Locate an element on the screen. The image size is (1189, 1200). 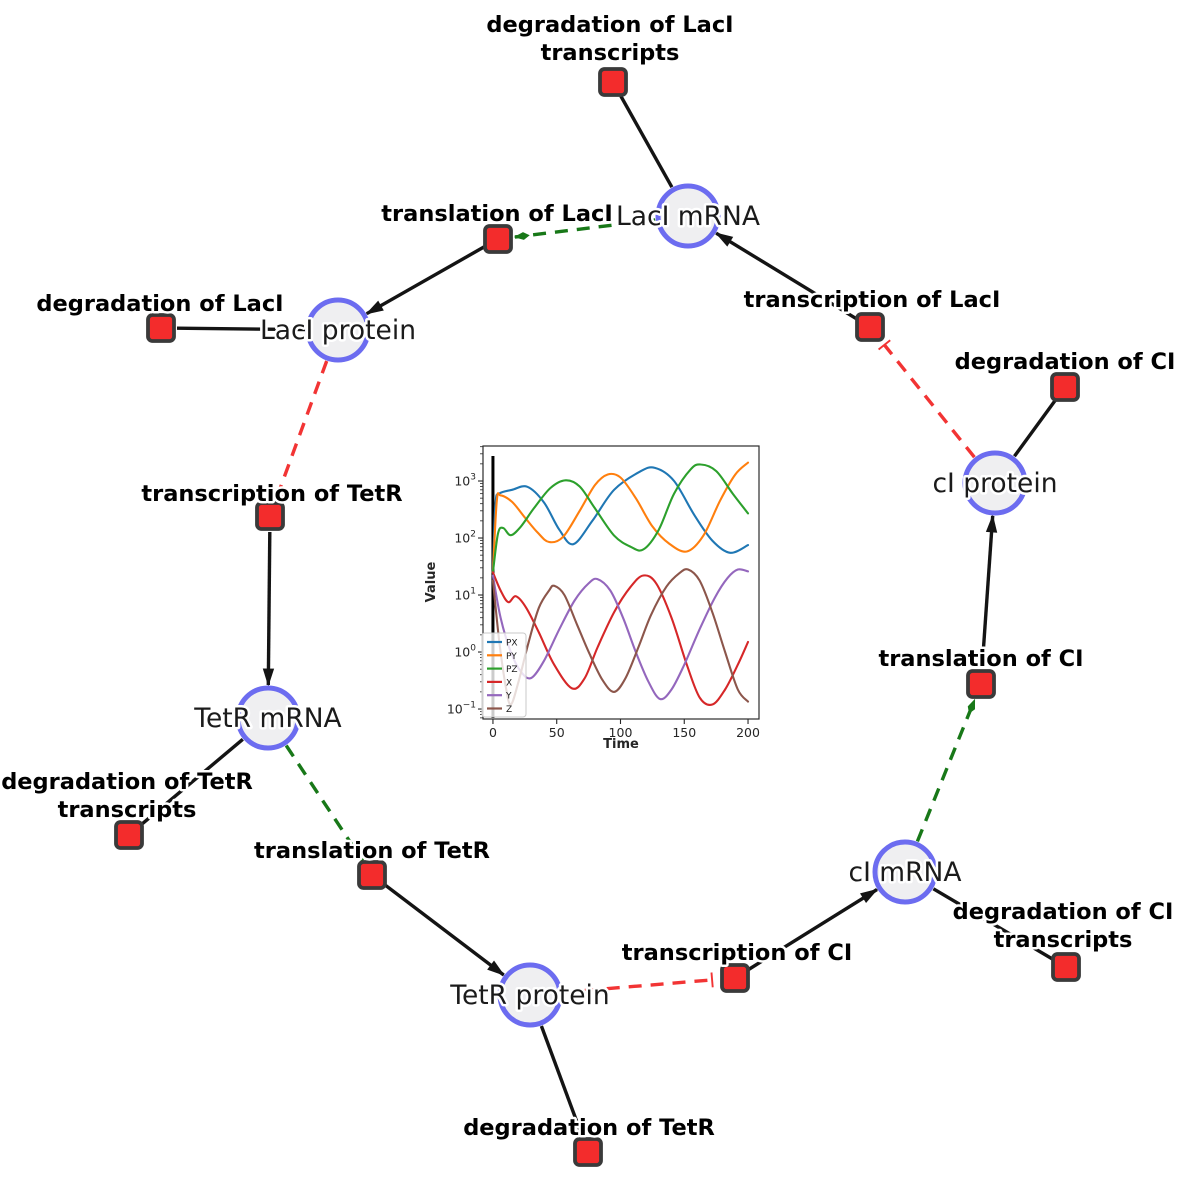
reaction-node-deg_ci_tx is located at coordinates (1066, 967).